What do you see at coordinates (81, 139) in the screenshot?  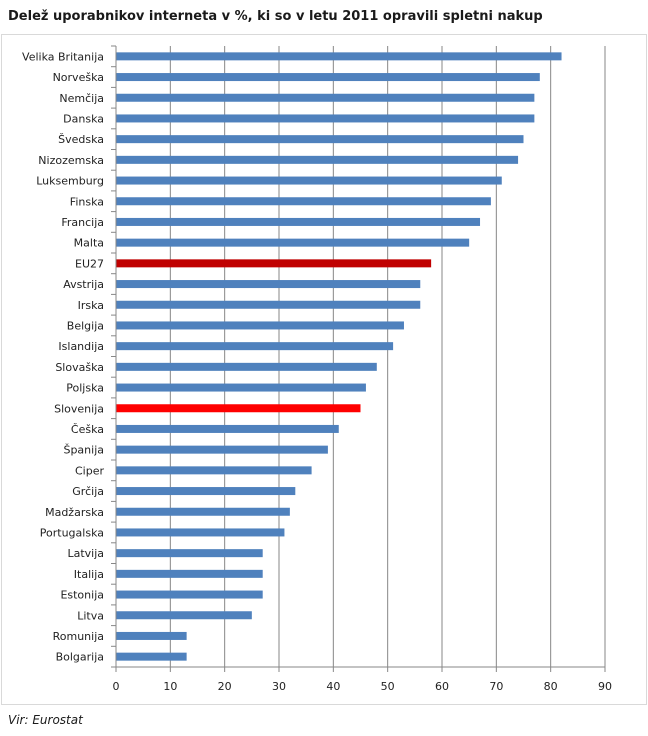 I see `category-label: Švedska` at bounding box center [81, 139].